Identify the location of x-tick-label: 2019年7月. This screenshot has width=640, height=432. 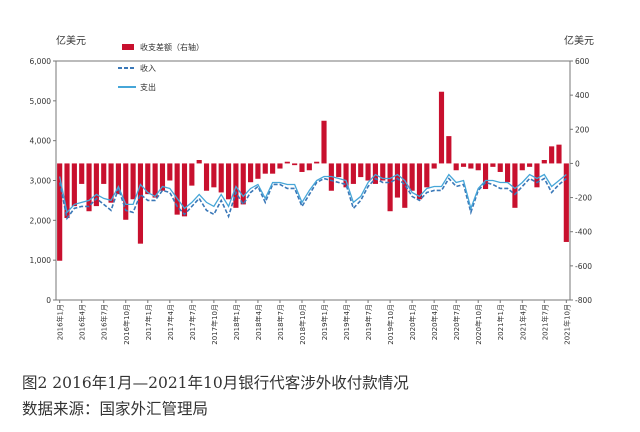
(368, 322).